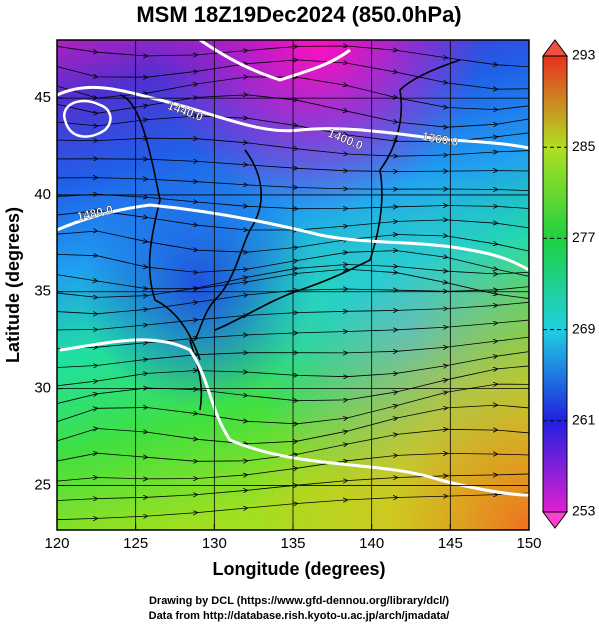 This screenshot has width=599, height=630. Describe the element at coordinates (569, 284) in the screenshot. I see `colorbar: 253 261 269 277 285 293` at that location.